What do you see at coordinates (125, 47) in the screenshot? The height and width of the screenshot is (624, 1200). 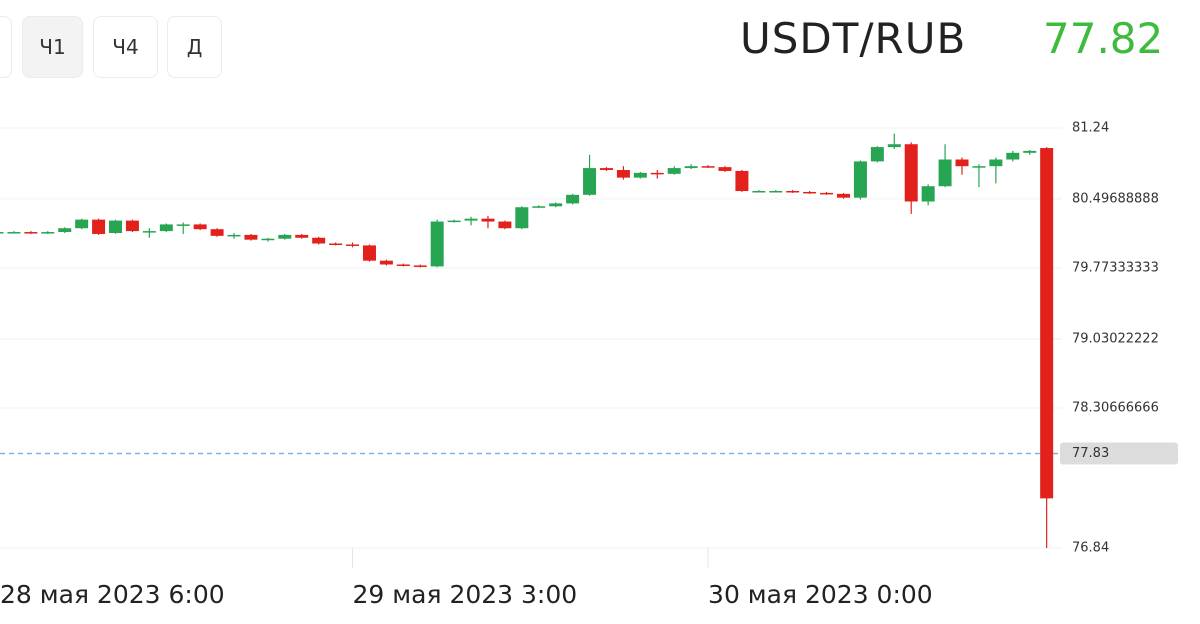 I see `timeframe-button: Ч4` at bounding box center [125, 47].